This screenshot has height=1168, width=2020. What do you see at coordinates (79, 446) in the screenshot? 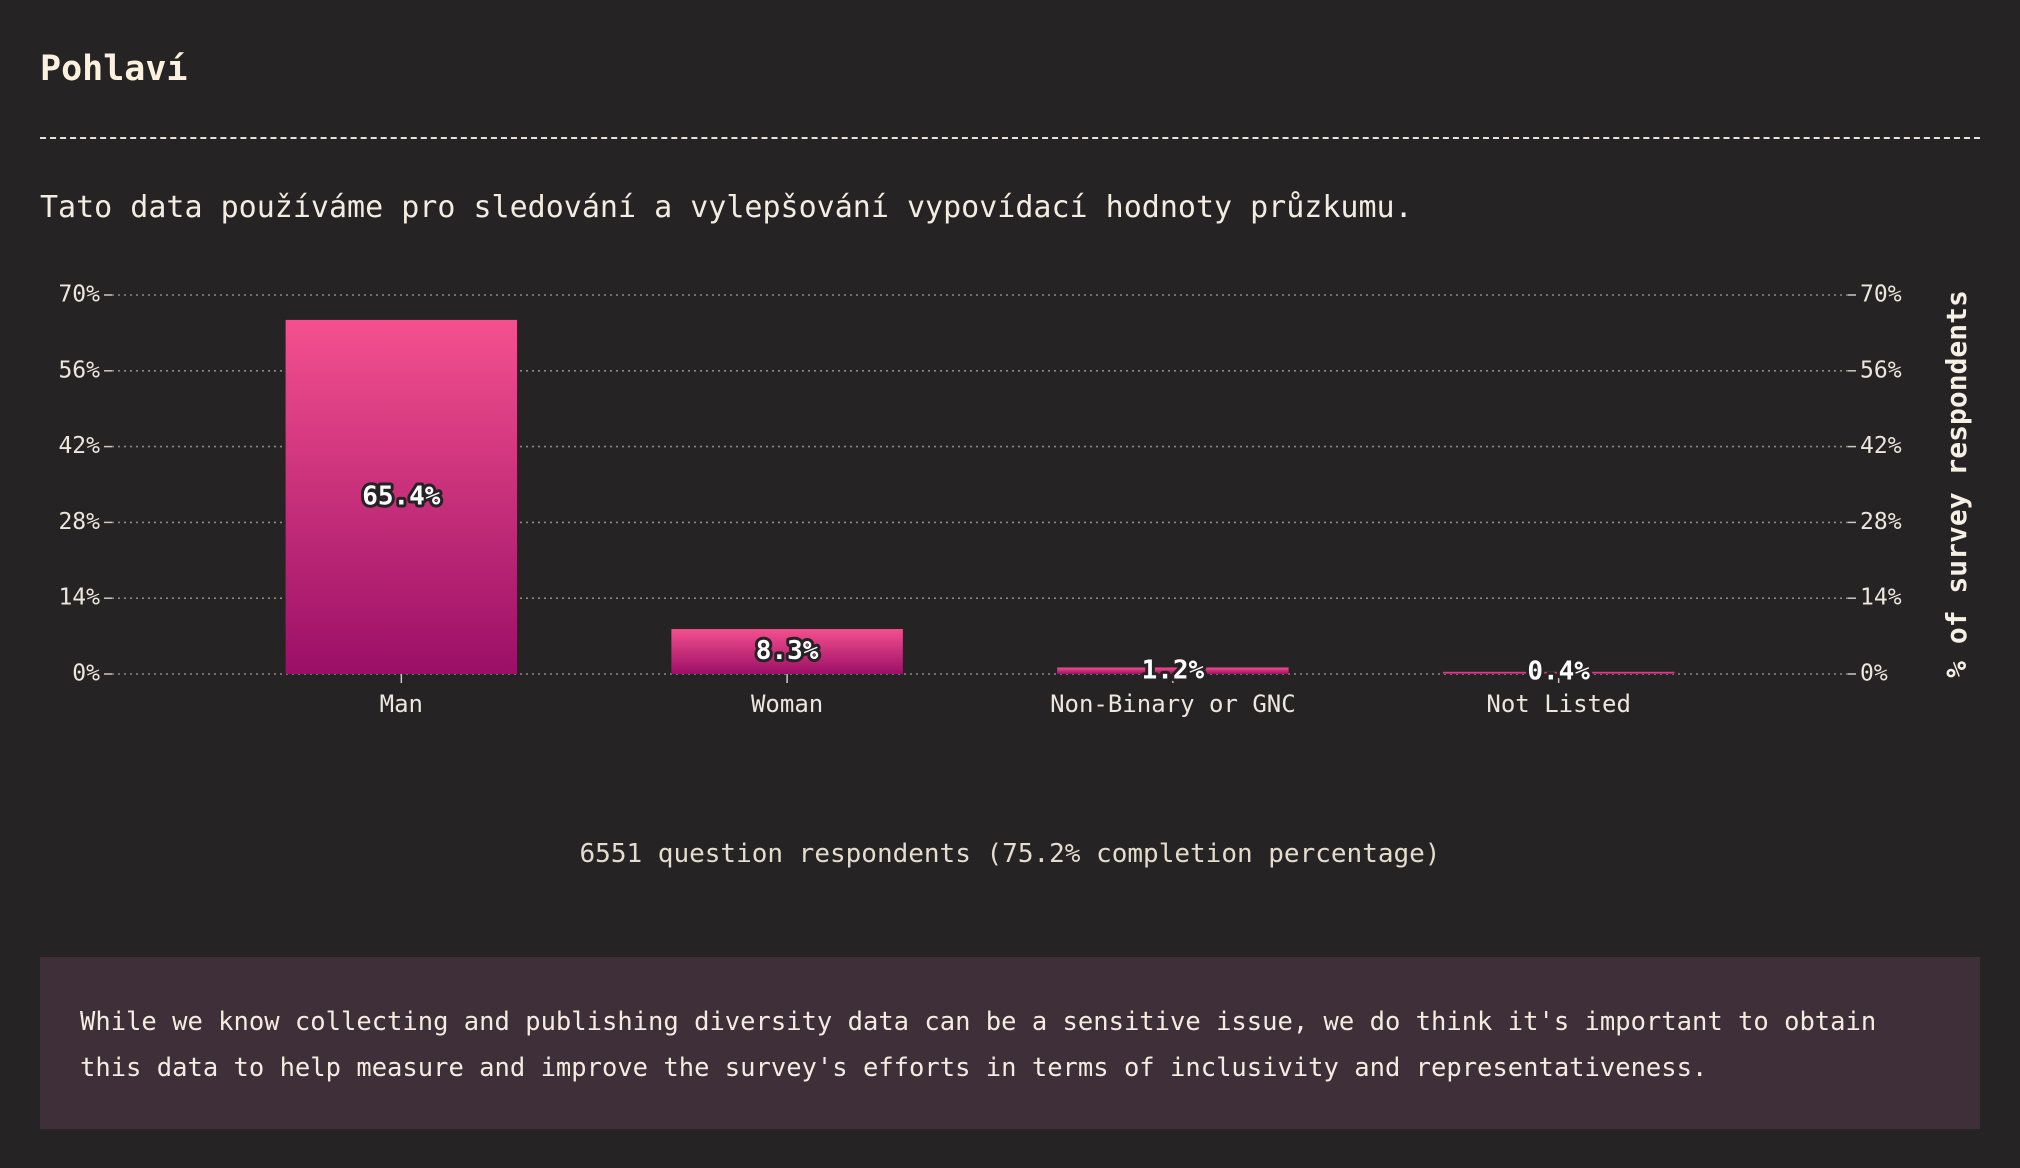
I see `y-tick-label-left: 42%` at bounding box center [79, 446].